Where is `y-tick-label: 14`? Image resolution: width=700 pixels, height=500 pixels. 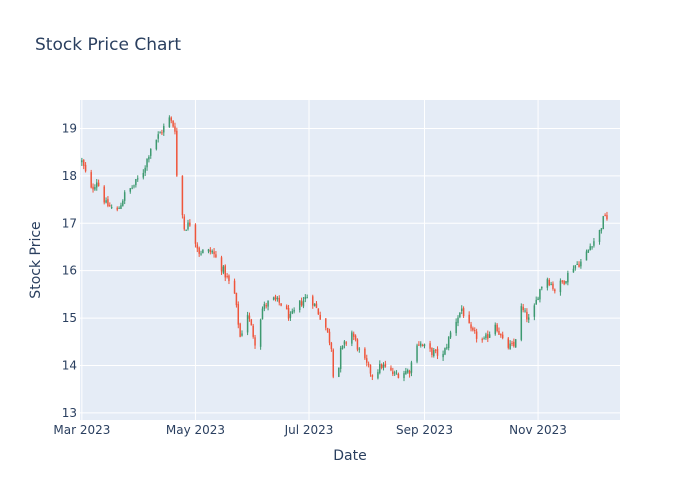 y-tick-label: 14 is located at coordinates (69, 365).